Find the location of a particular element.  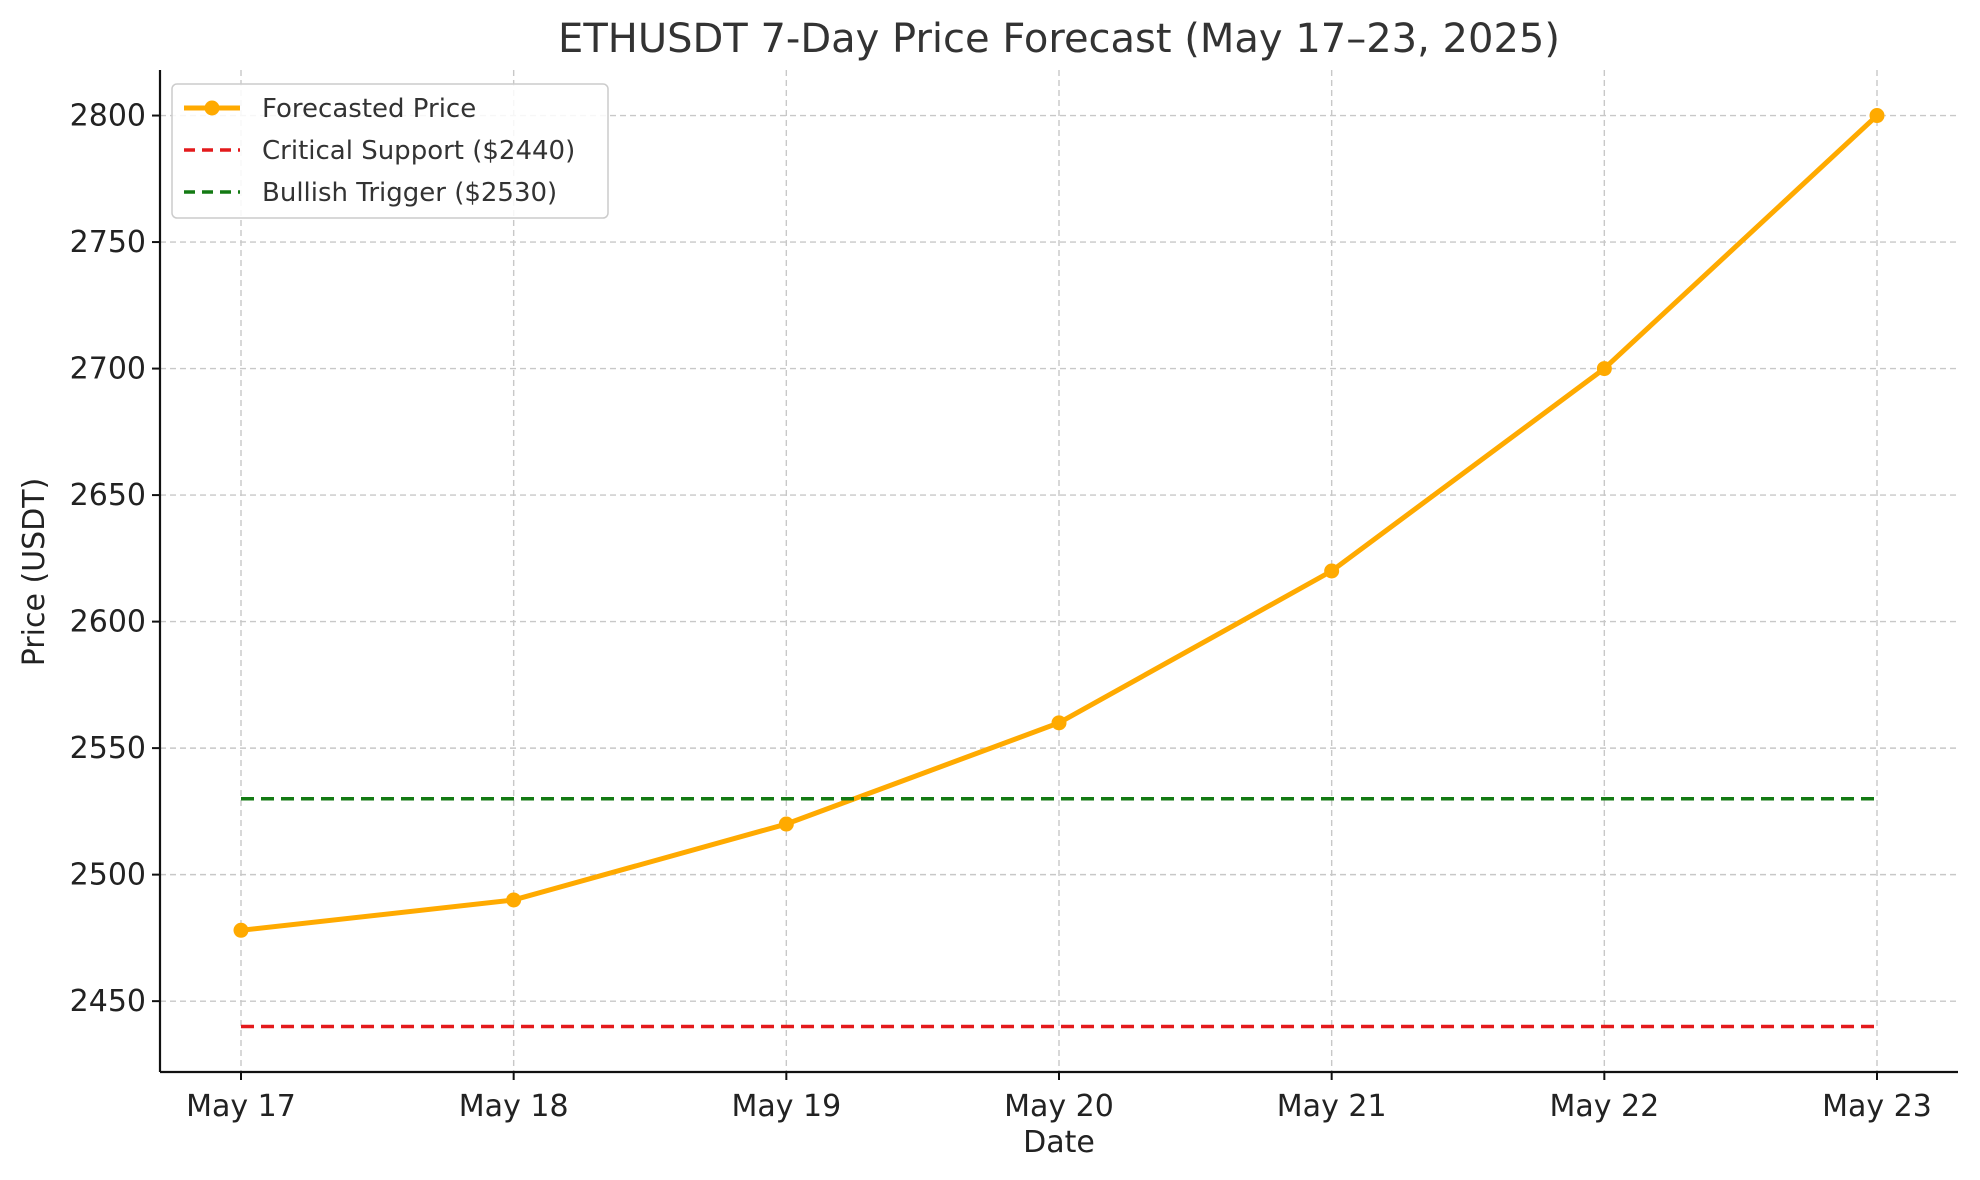

x-tick-label: May 19 is located at coordinates (786, 1106).